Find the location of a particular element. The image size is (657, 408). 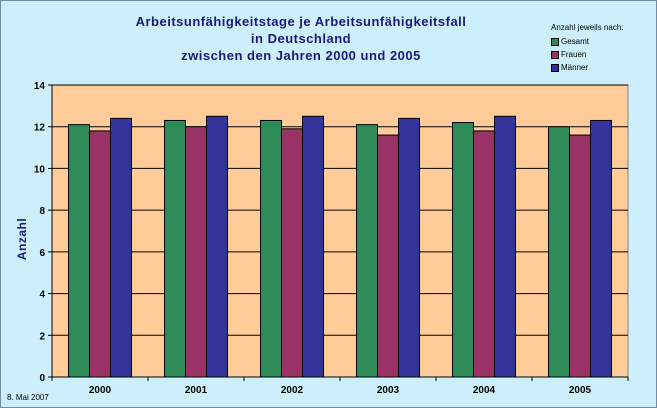

bar-männer-2001 is located at coordinates (217, 246).